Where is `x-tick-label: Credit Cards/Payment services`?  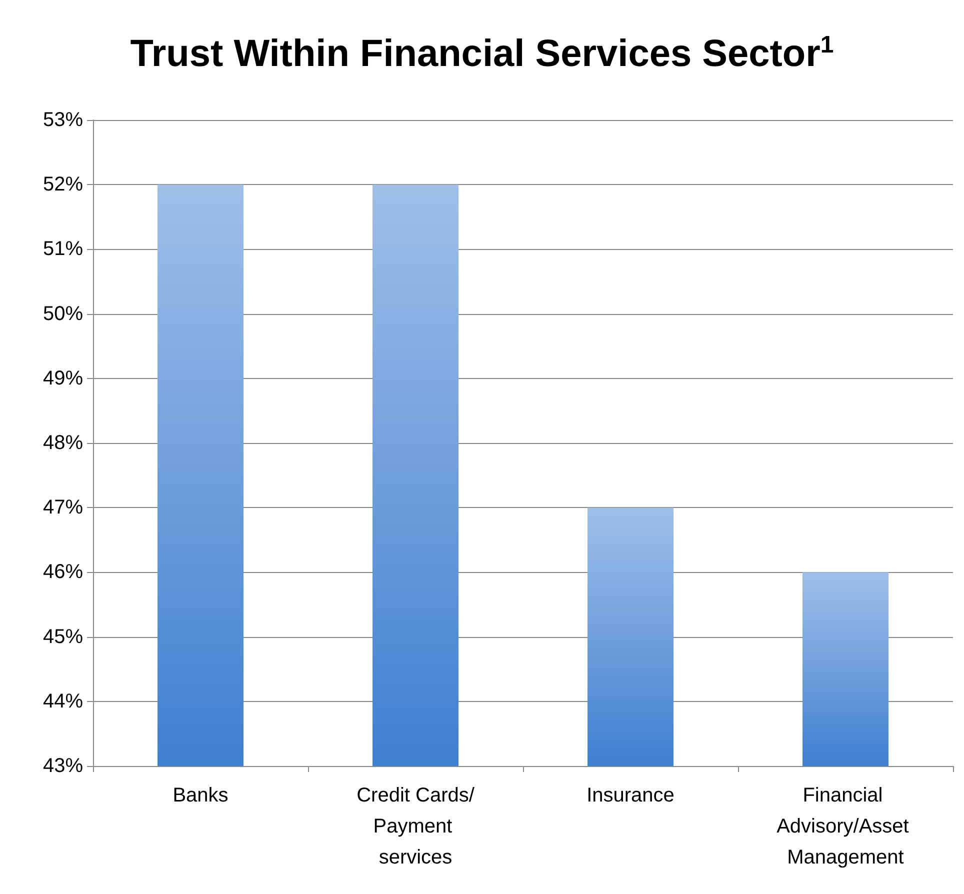 x-tick-label: Credit Cards/Payment services is located at coordinates (415, 826).